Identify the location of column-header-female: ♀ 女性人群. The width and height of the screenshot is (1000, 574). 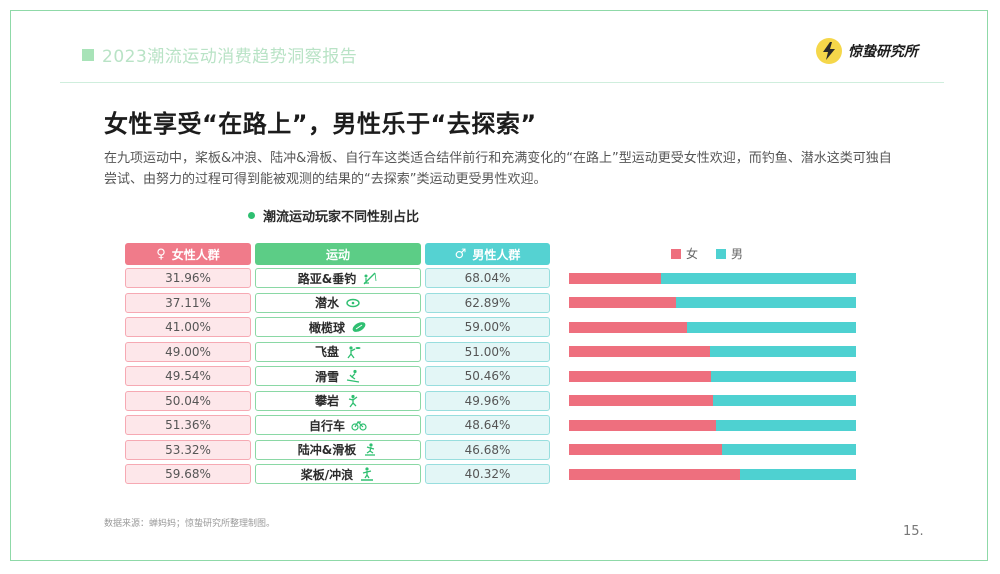
(188, 254).